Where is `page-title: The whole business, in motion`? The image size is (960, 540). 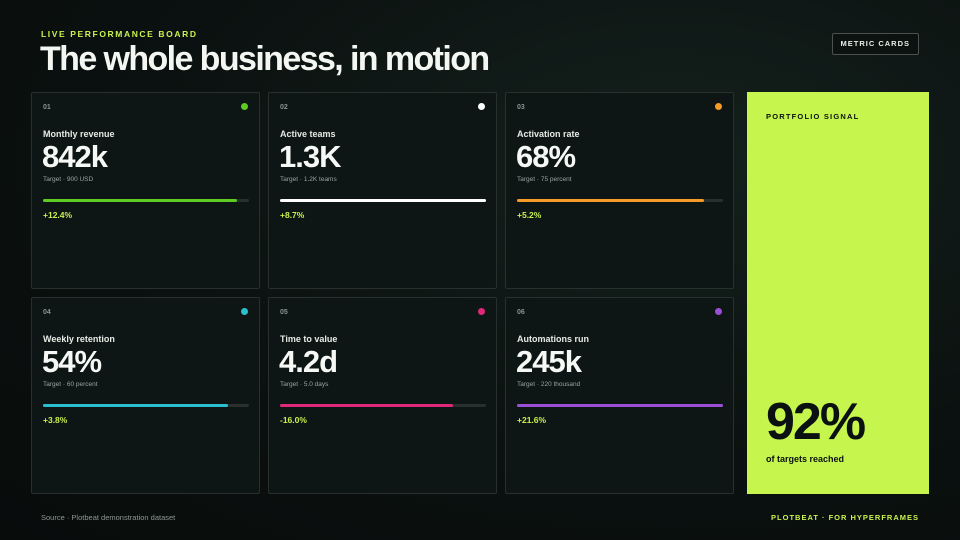 page-title: The whole business, in motion is located at coordinates (265, 59).